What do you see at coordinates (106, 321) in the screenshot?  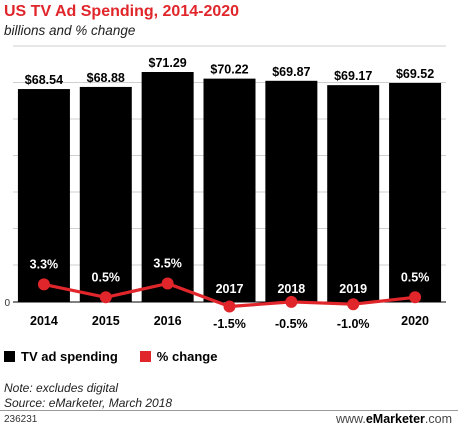 I see `x-tick-label: 2015` at bounding box center [106, 321].